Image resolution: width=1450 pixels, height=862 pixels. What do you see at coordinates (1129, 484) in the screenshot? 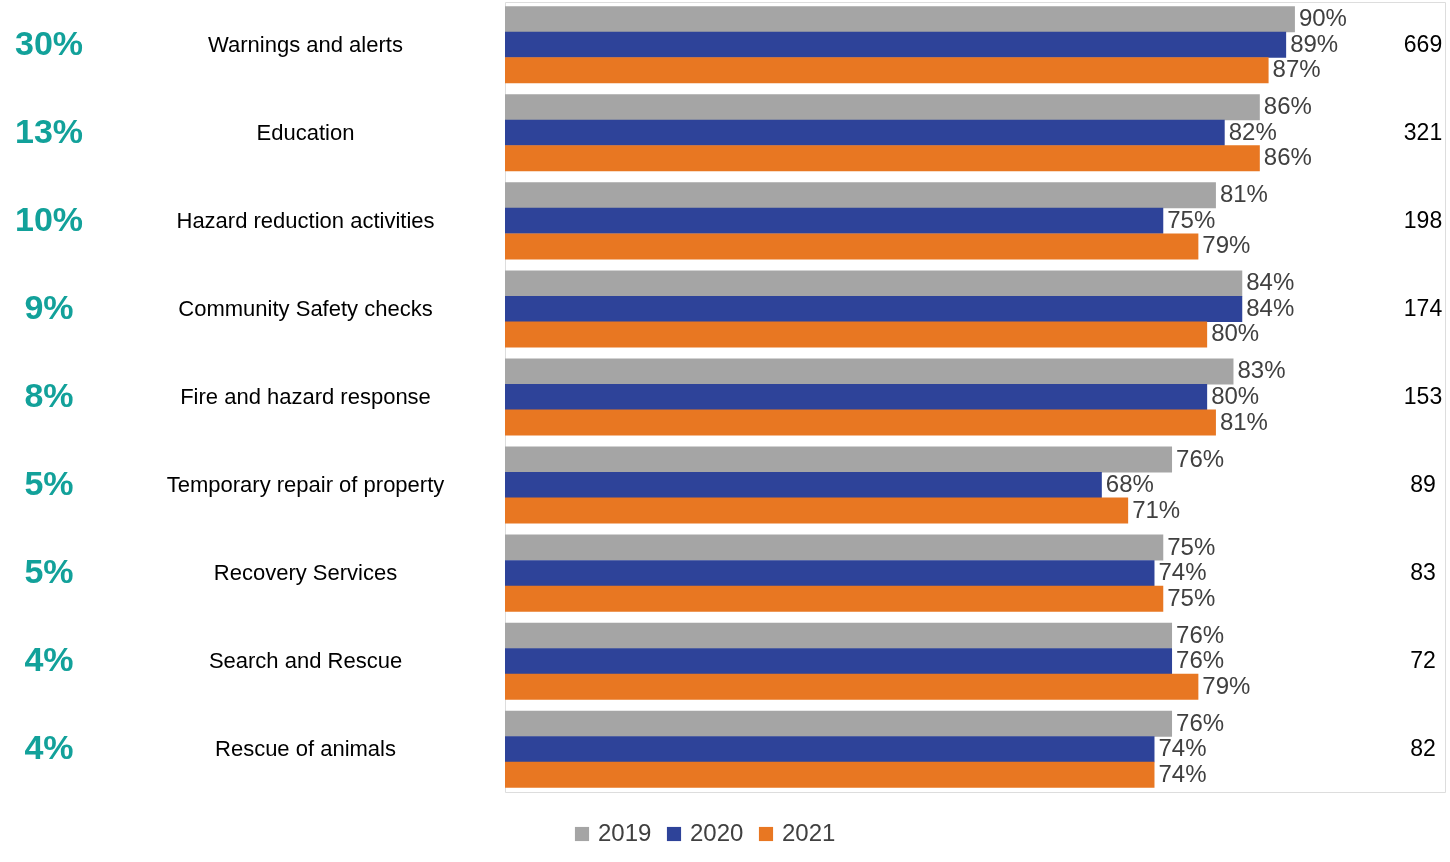
I see `data-label: 68%` at bounding box center [1129, 484].